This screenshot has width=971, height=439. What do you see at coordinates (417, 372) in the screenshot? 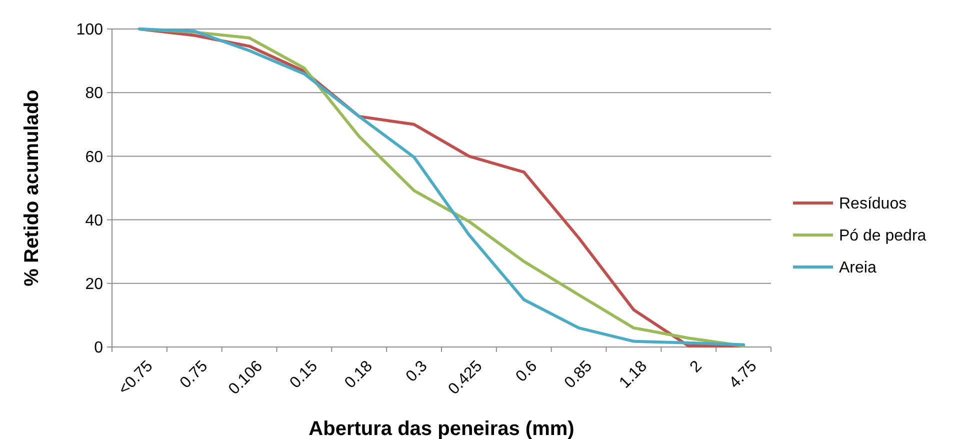
I see `x-tick-label: 0.3` at bounding box center [417, 372].